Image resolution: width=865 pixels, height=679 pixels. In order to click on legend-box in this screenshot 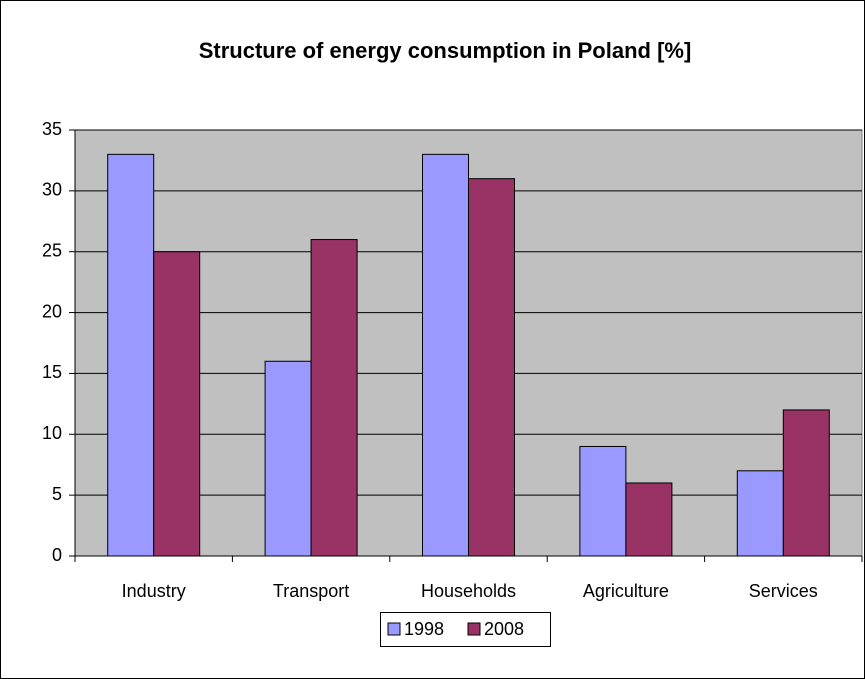, I will do `click(465, 629)`.